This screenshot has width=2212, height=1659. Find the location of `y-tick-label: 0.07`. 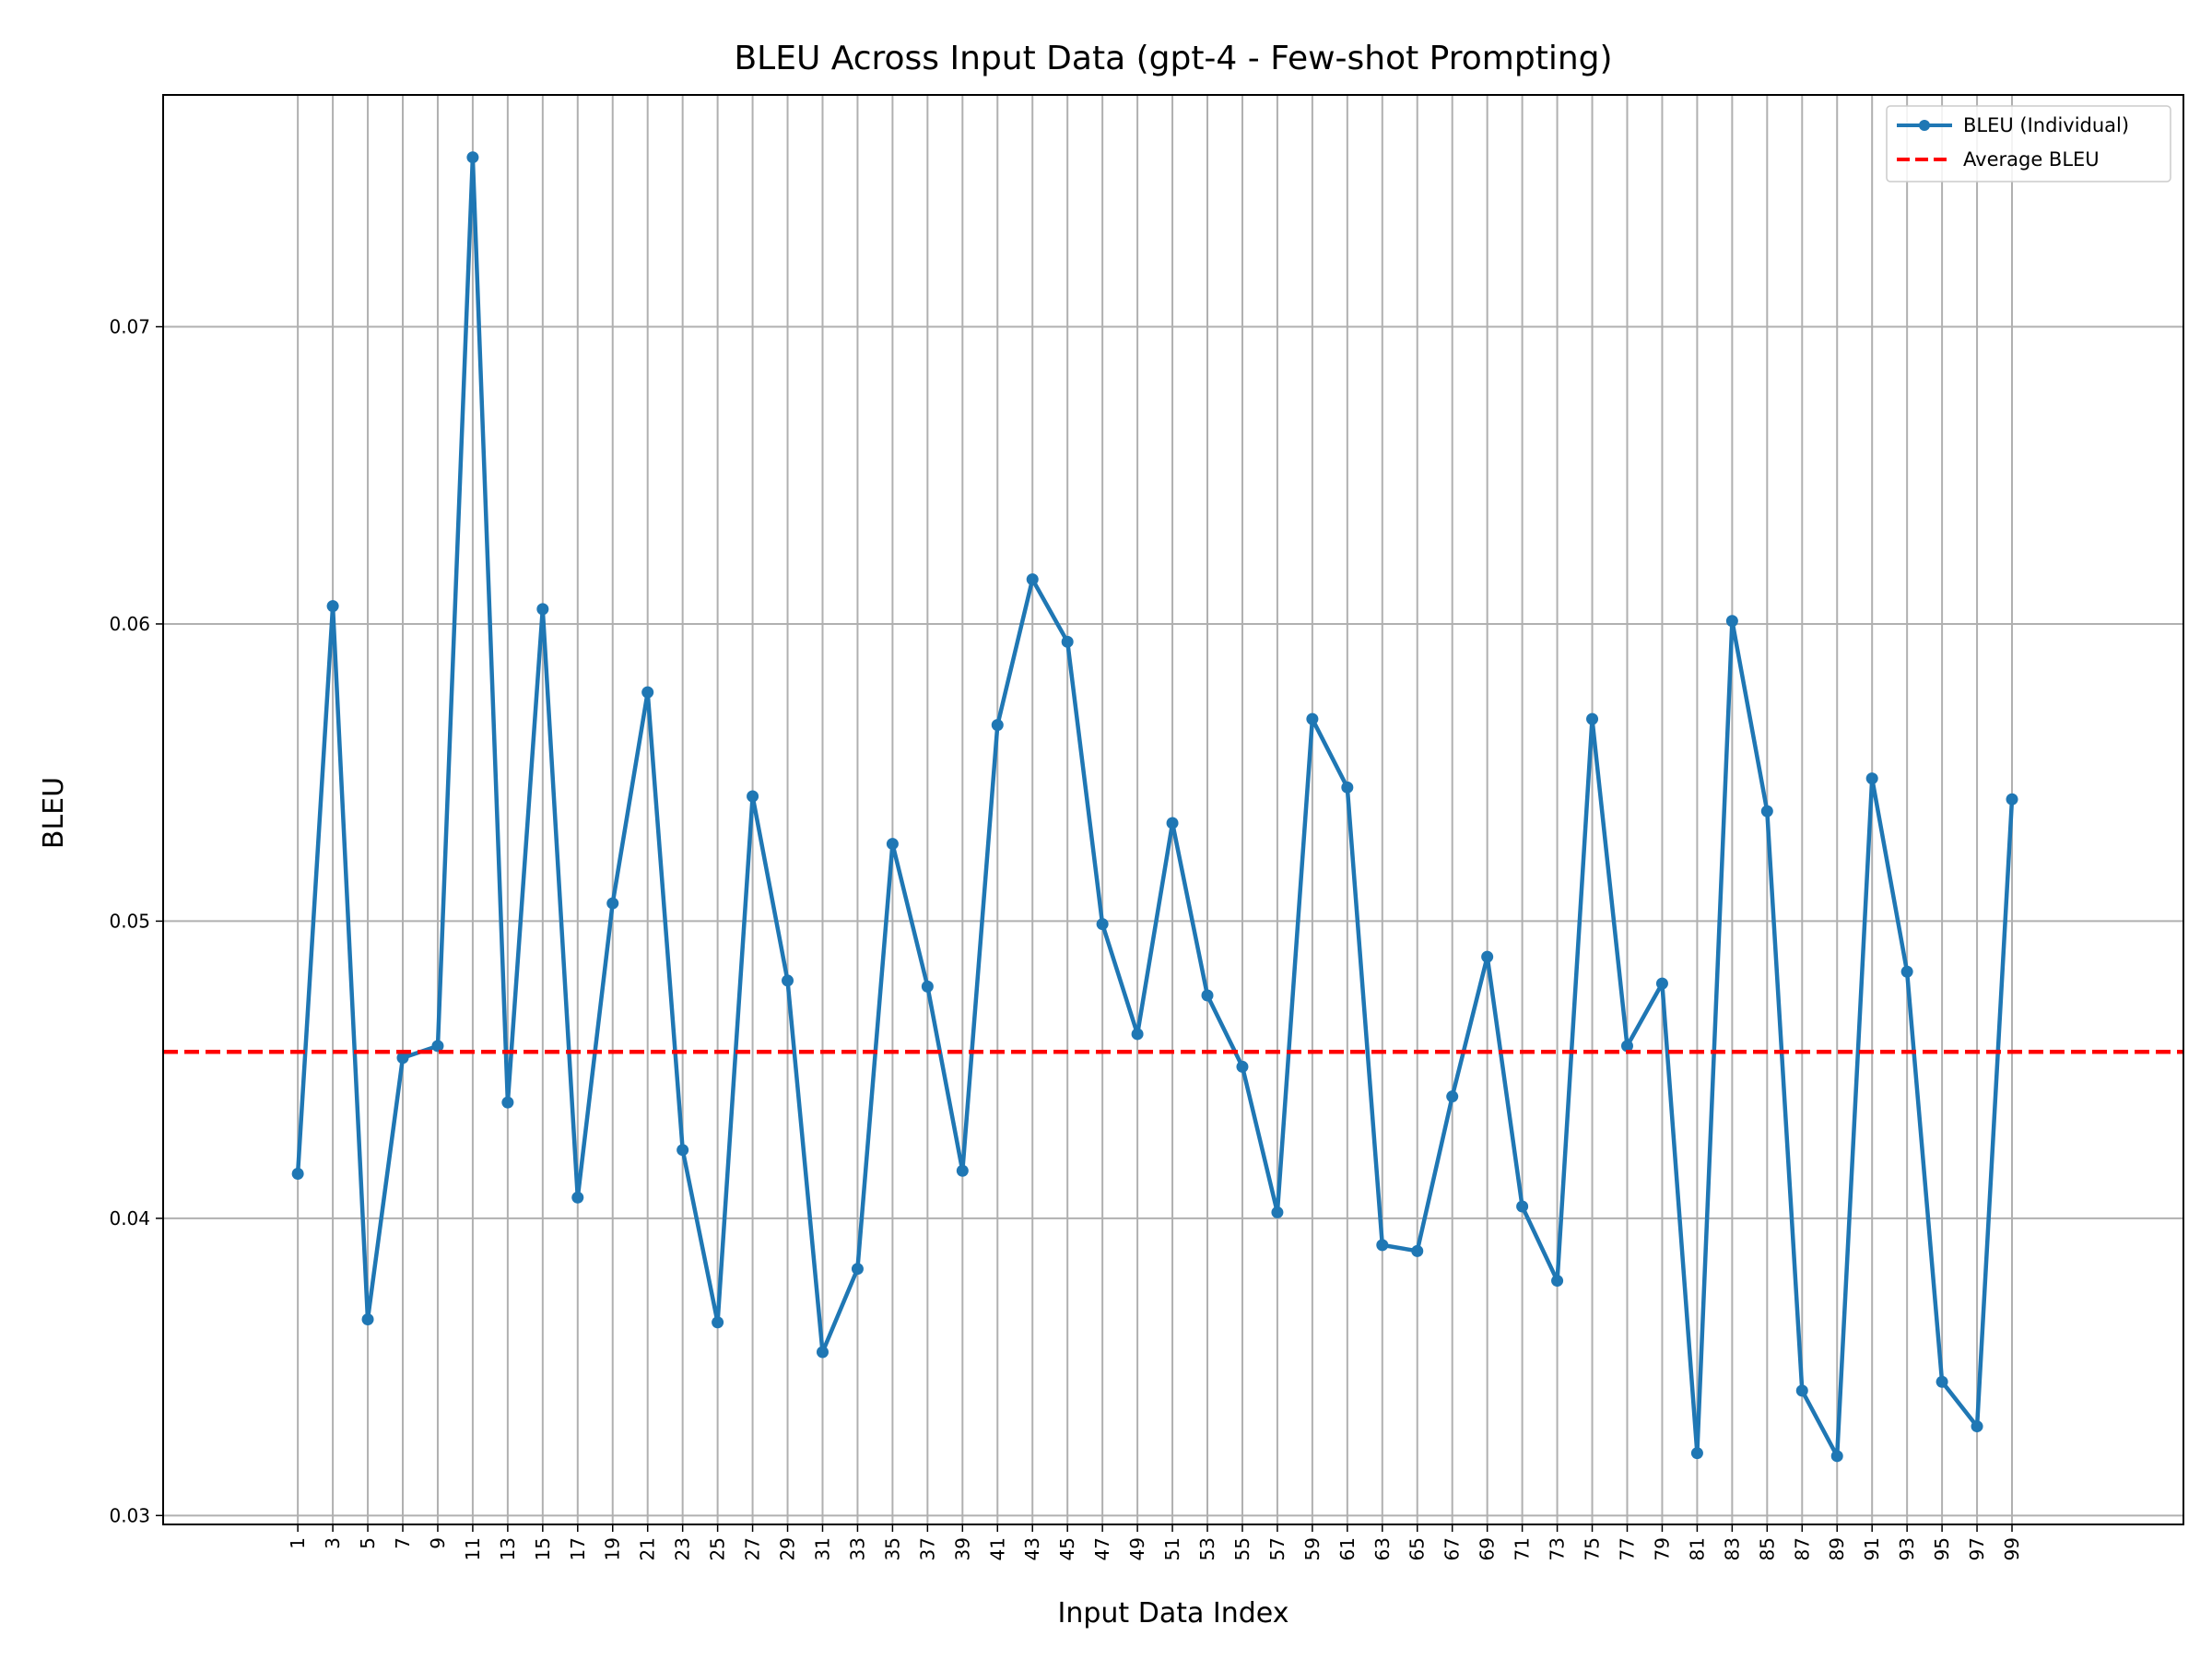

y-tick-label: 0.07 is located at coordinates (129, 327).